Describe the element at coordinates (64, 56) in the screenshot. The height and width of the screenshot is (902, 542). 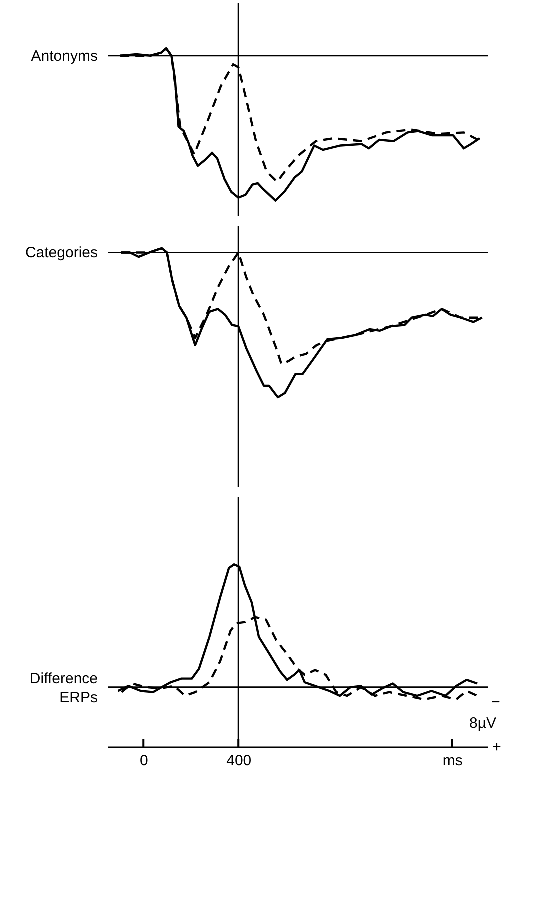
I see `y-axis-title: Antonyms` at that location.